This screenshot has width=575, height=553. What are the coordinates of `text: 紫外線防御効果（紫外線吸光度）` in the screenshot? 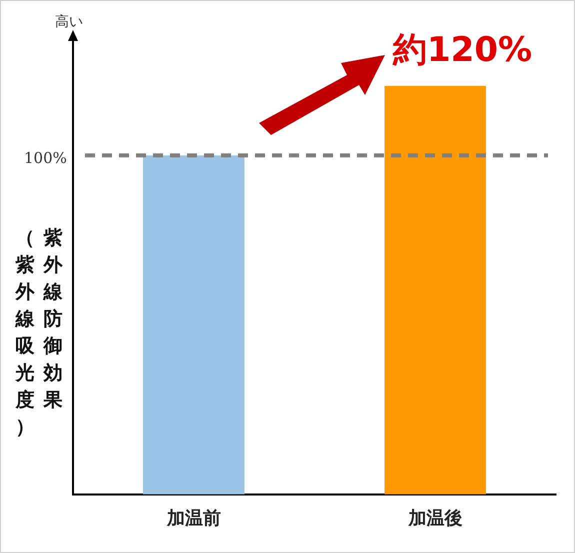 It's located at (39, 332).